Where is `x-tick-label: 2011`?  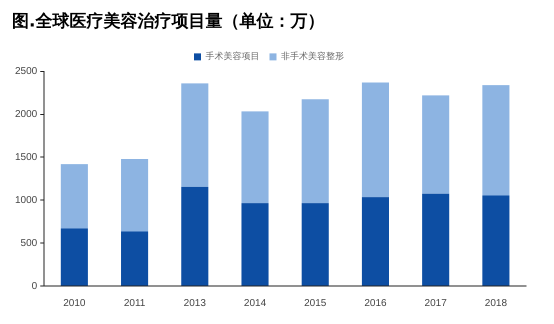
x-tick-label: 2011 is located at coordinates (135, 303).